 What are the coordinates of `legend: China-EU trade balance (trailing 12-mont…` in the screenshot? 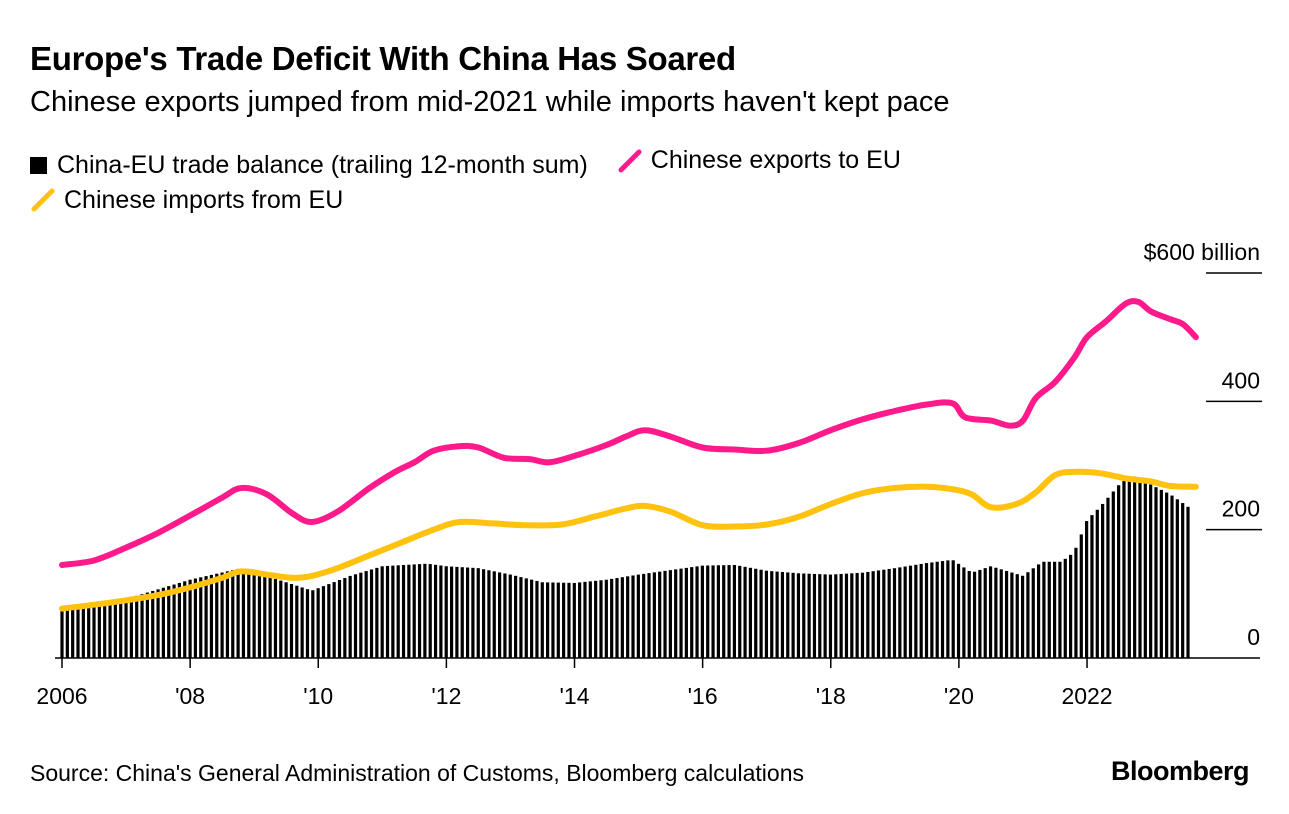 It's located at (580, 183).